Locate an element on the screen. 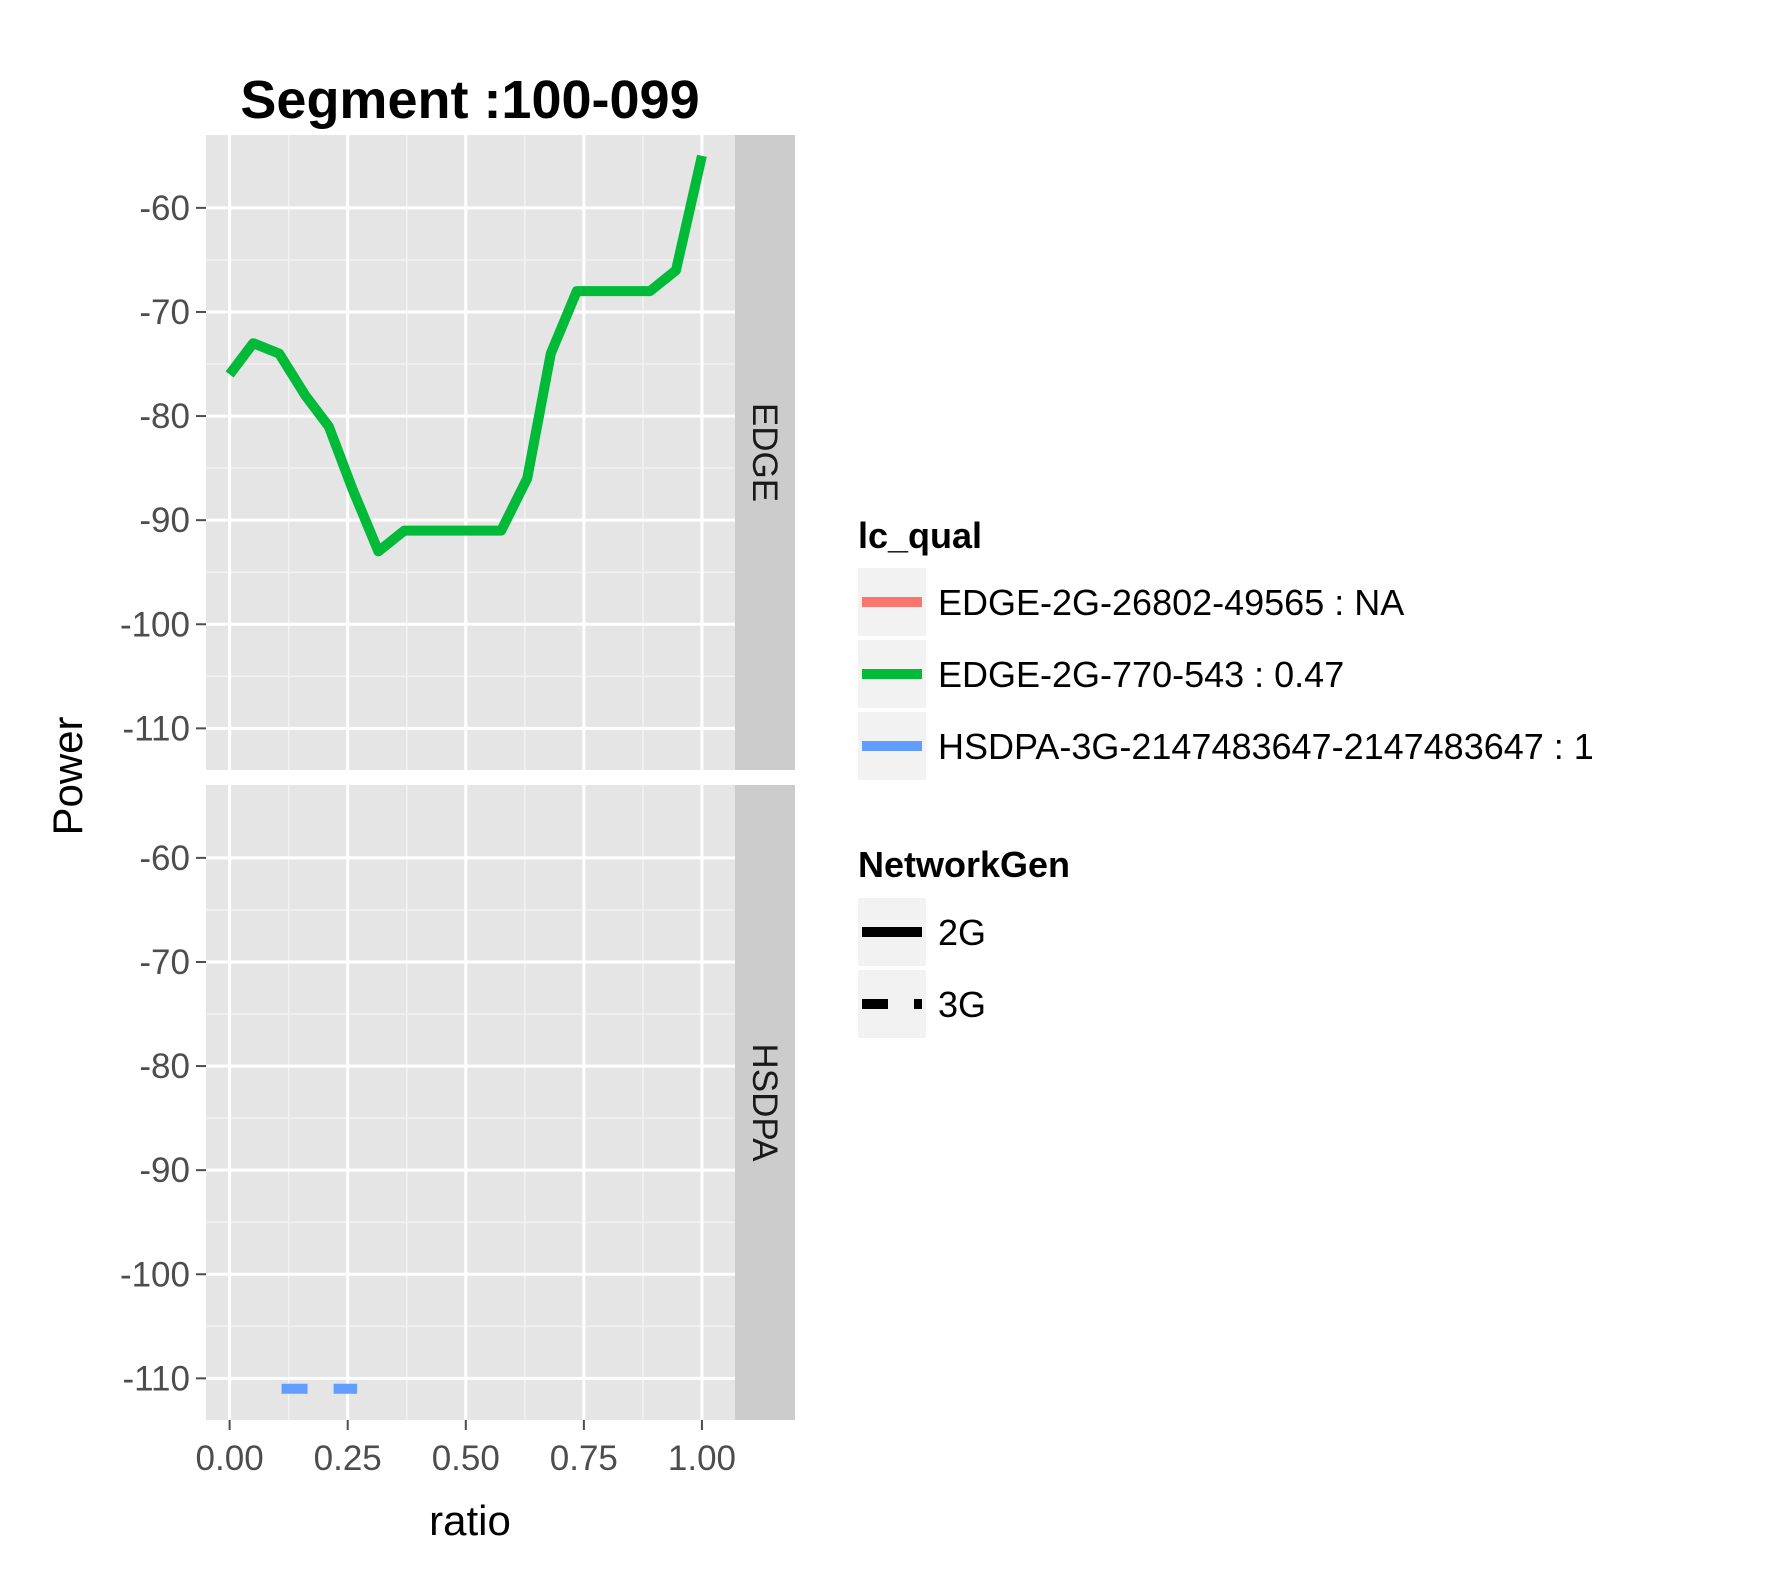 Image resolution: width=1779 pixels, height=1574 pixels. x-tick-label: 0.75 is located at coordinates (584, 1458).